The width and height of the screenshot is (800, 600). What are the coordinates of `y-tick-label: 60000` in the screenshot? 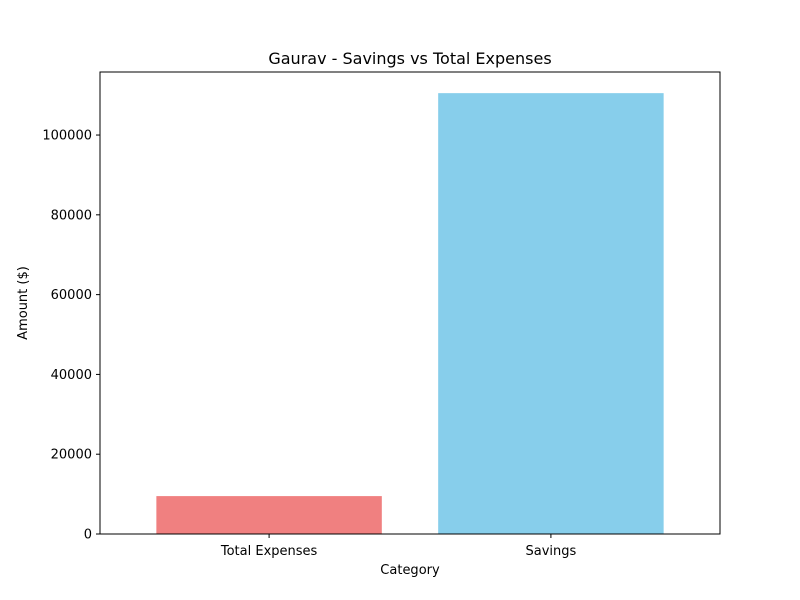 It's located at (71, 295).